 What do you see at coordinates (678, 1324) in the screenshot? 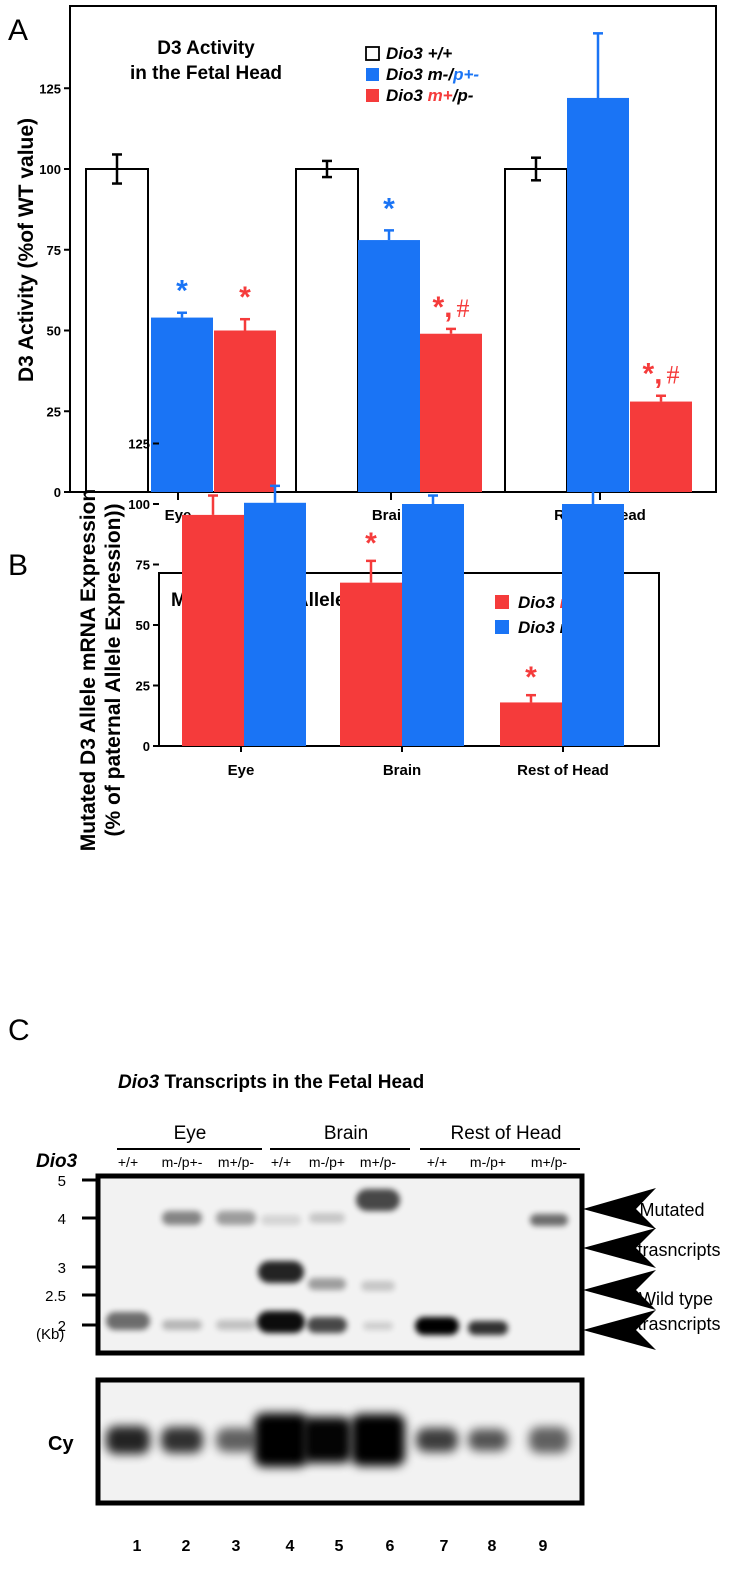
I see `annotation-wildtype-line2: trasncripts` at bounding box center [678, 1324].